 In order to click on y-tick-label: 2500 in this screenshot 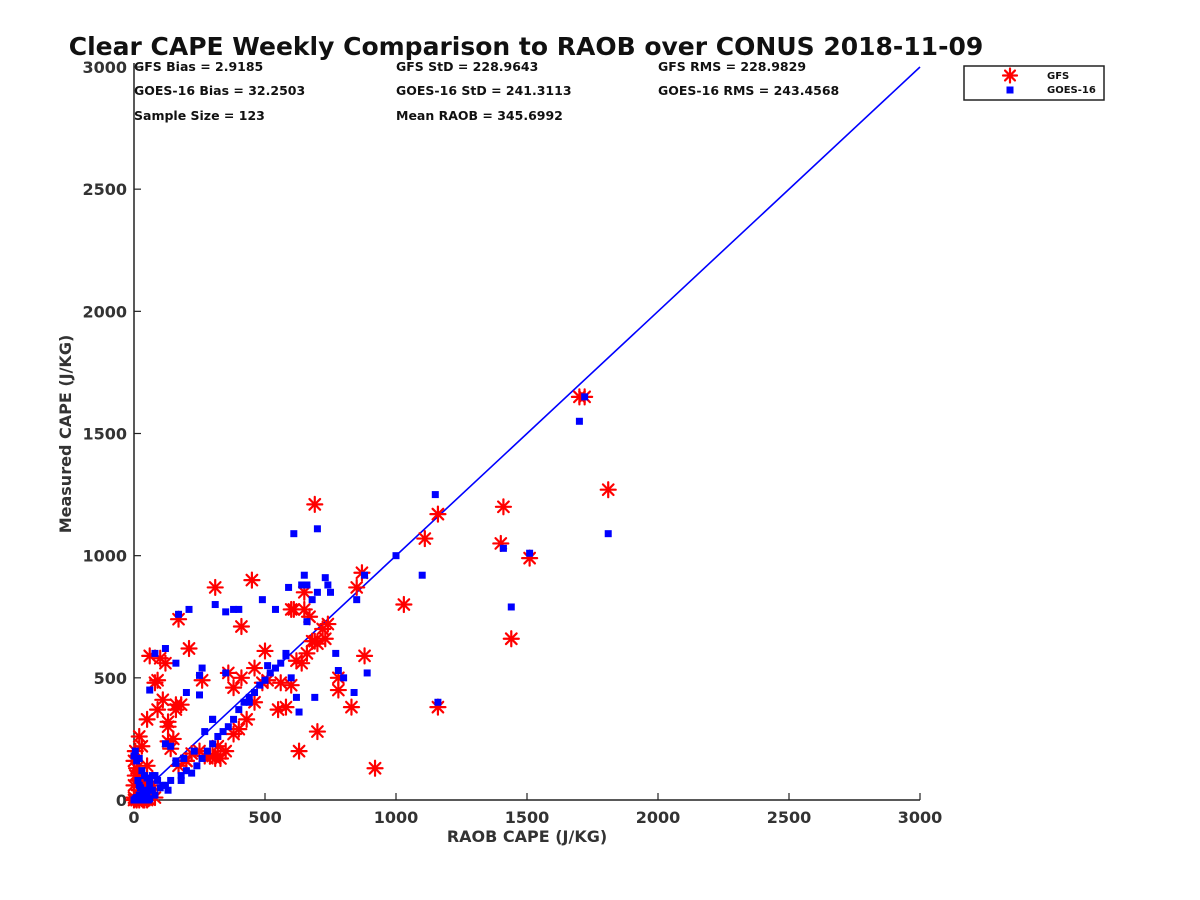, I will do `click(104, 189)`.